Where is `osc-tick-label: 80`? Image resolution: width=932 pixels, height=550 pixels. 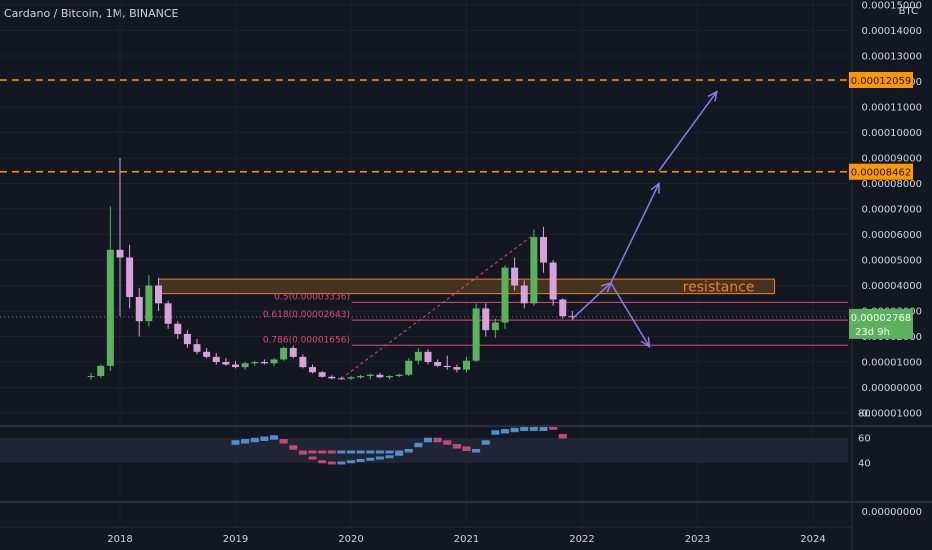
osc-tick-label: 80 is located at coordinates (864, 414).